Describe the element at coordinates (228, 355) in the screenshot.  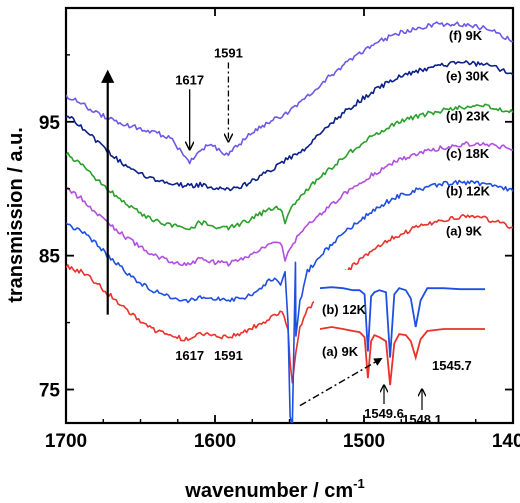
I see `peak-label-bottom: 1591` at that location.